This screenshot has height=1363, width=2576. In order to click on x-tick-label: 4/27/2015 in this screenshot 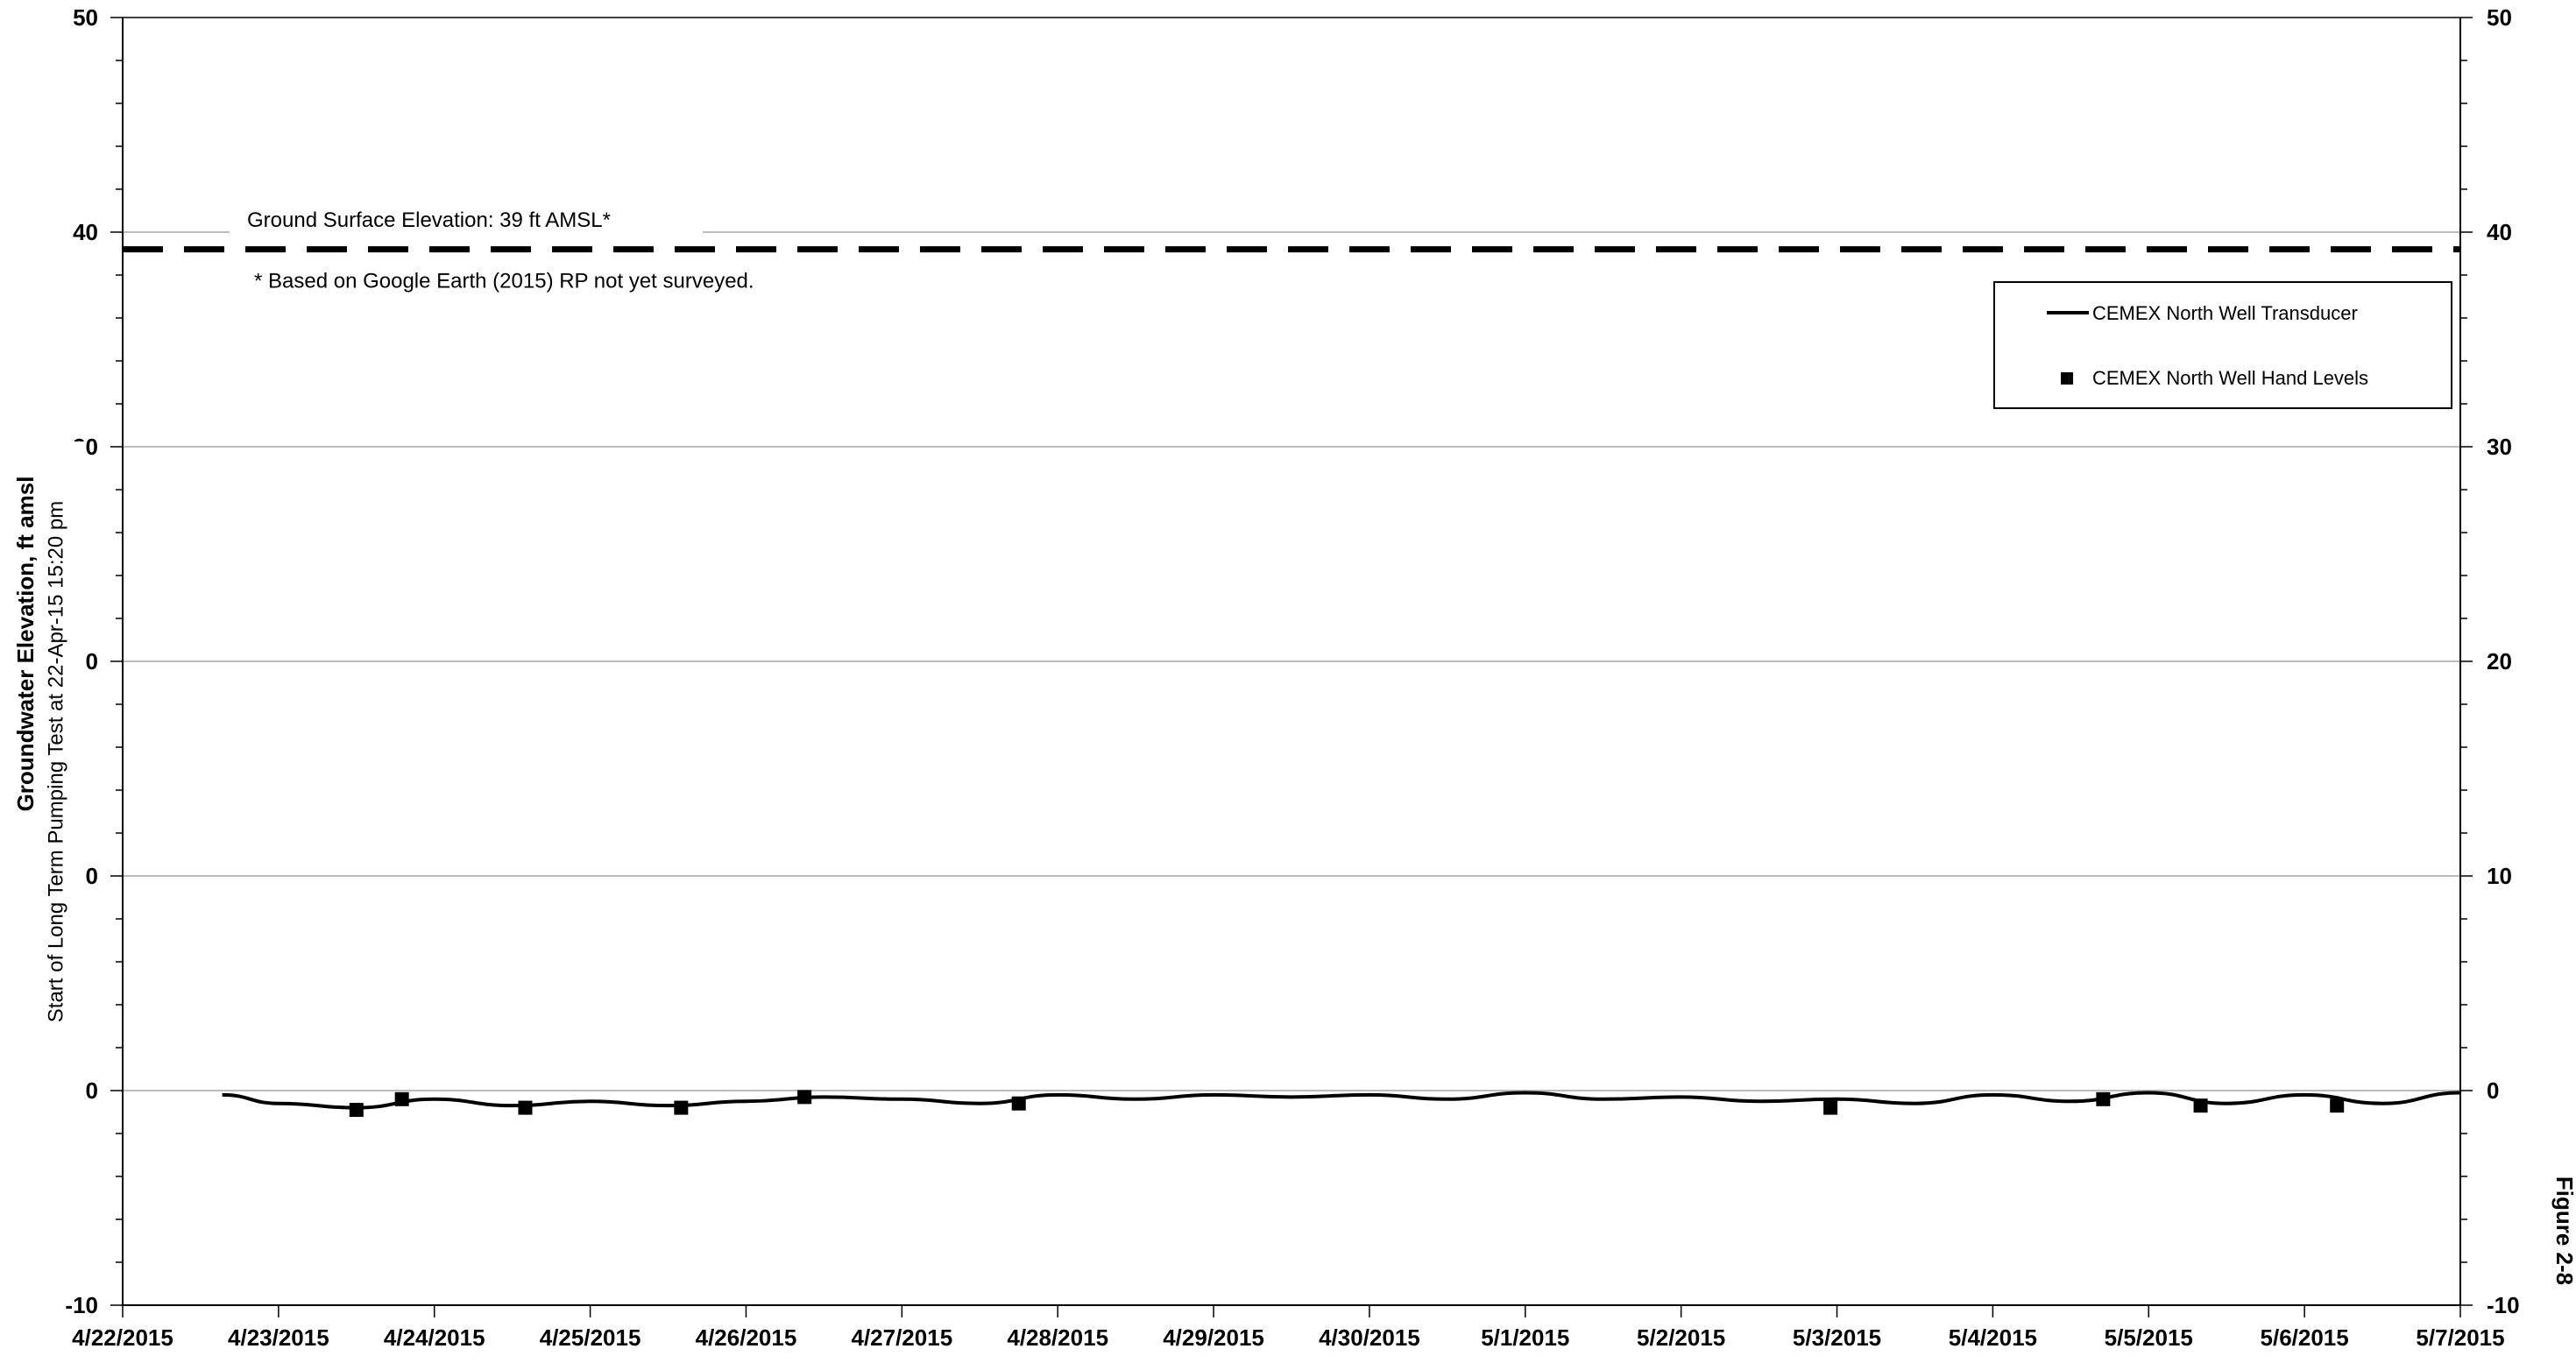, I will do `click(901, 1337)`.